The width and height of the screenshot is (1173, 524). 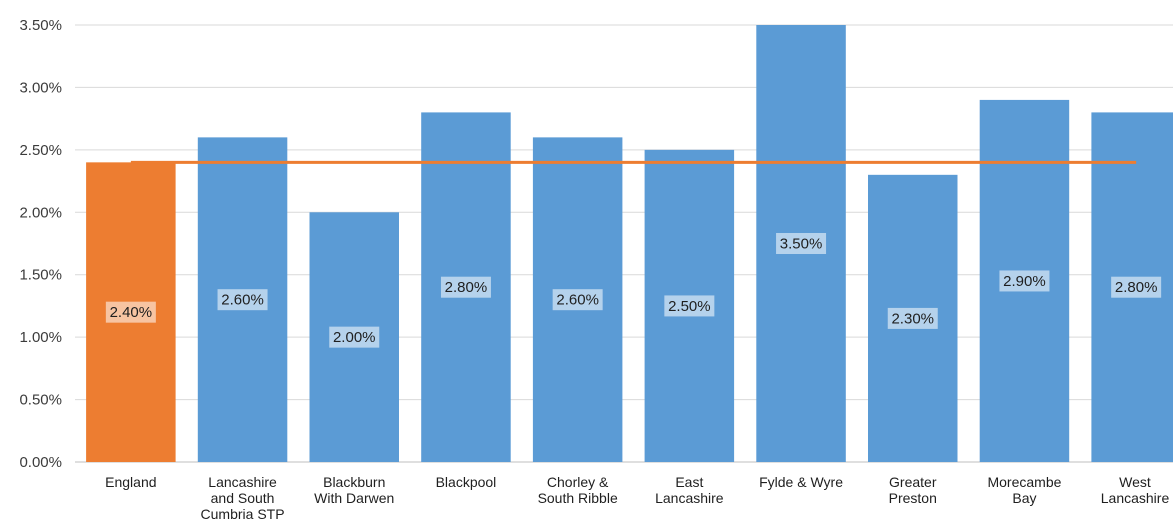 I want to click on y-tick-label: 2.00%, so click(x=40, y=212).